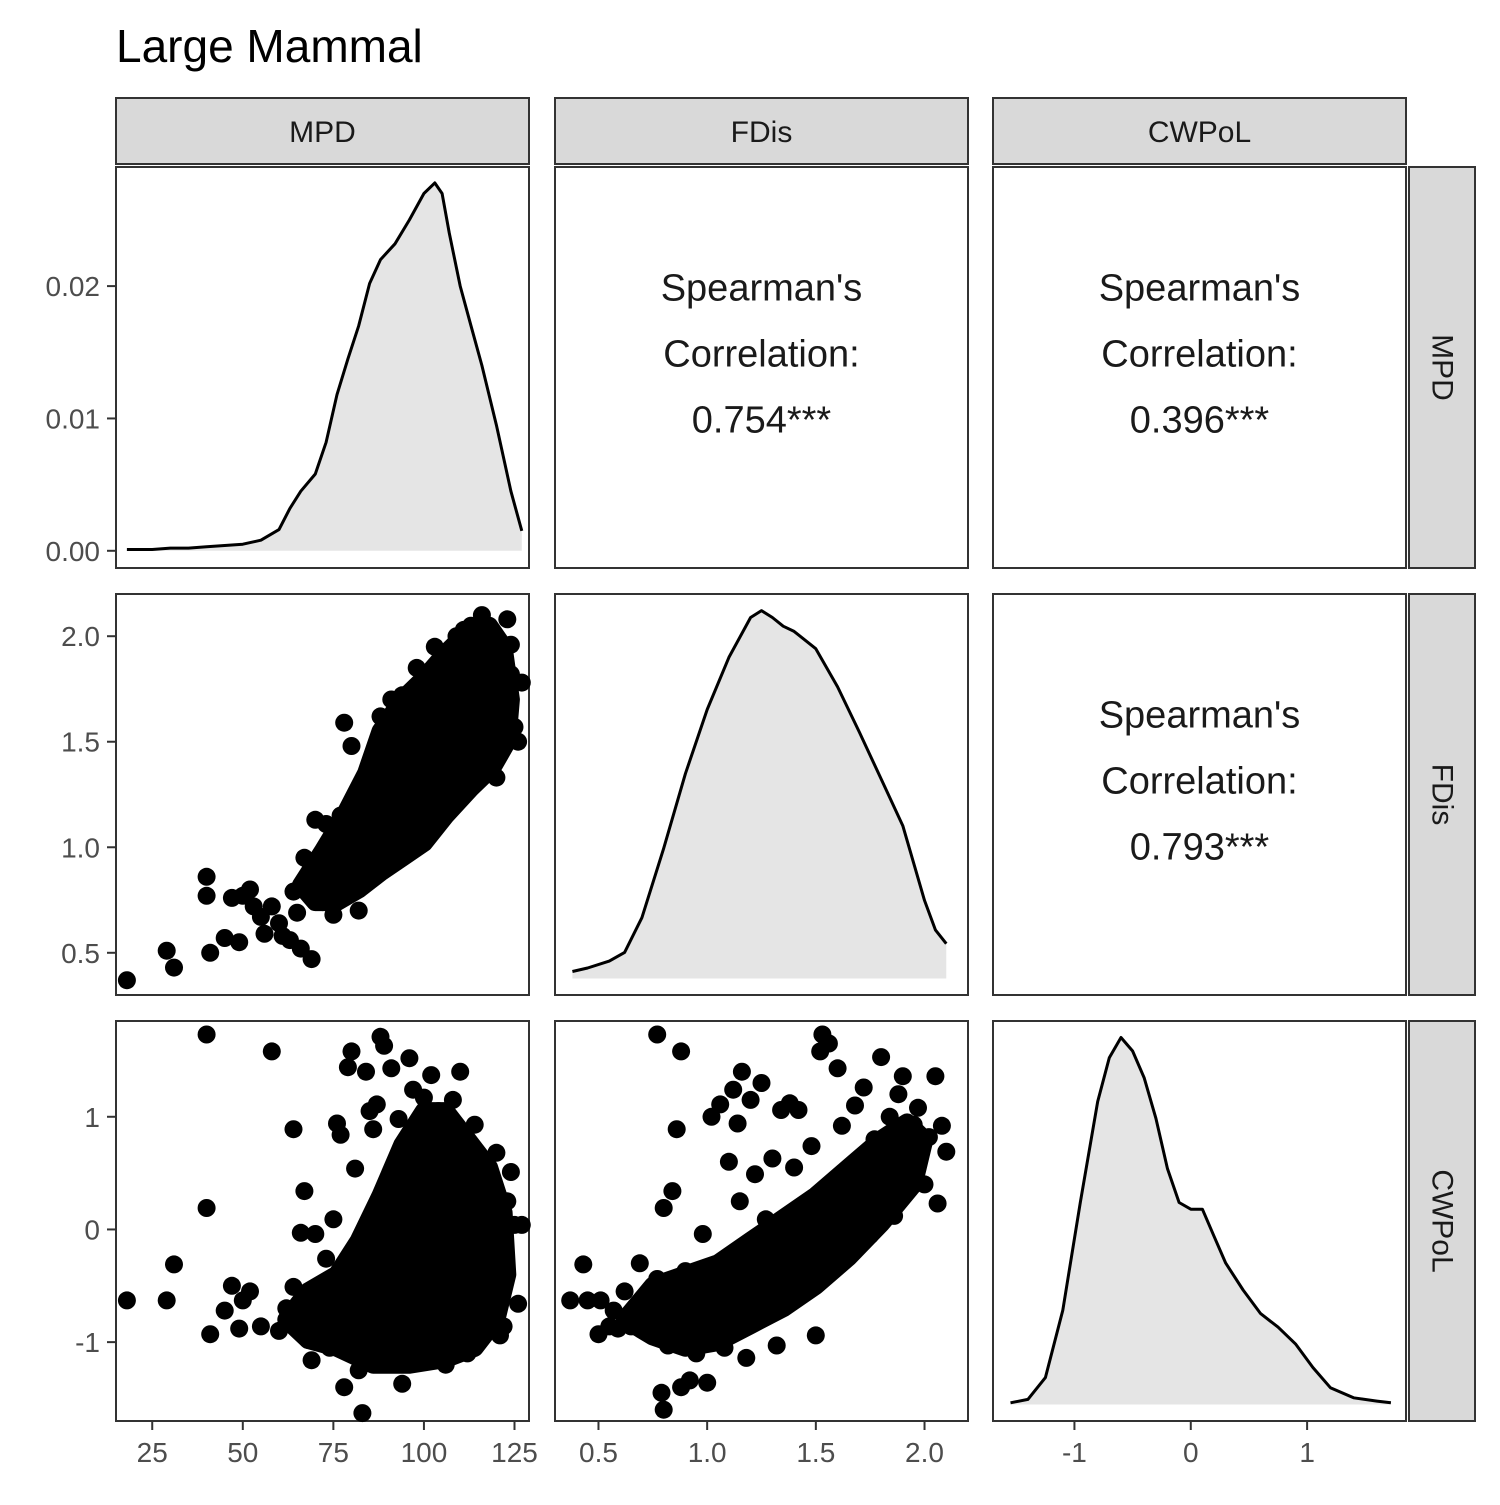 Image resolution: width=1500 pixels, height=1505 pixels. What do you see at coordinates (707, 1452) in the screenshot?
I see `x-tick-label-fdis: 1.0` at bounding box center [707, 1452].